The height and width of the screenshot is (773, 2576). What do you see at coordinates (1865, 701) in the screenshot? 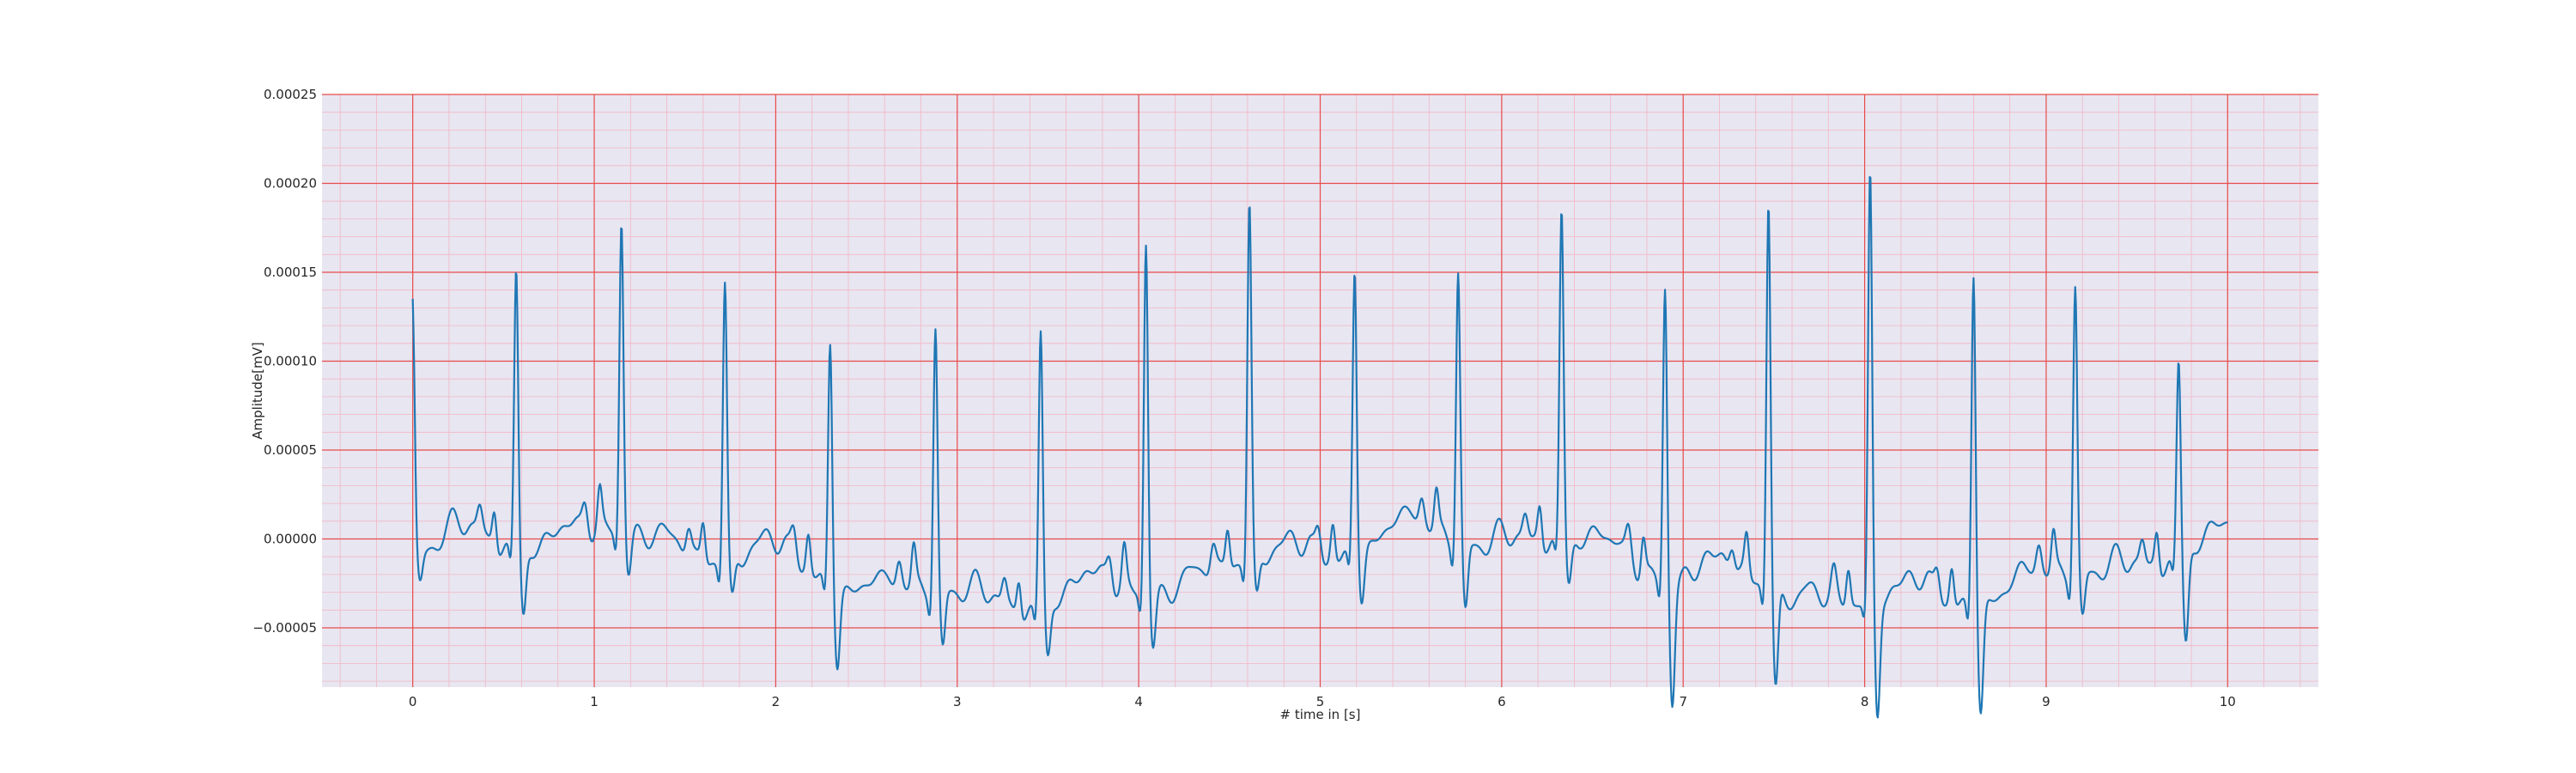
I see `x-tick-label: 8` at bounding box center [1865, 701].